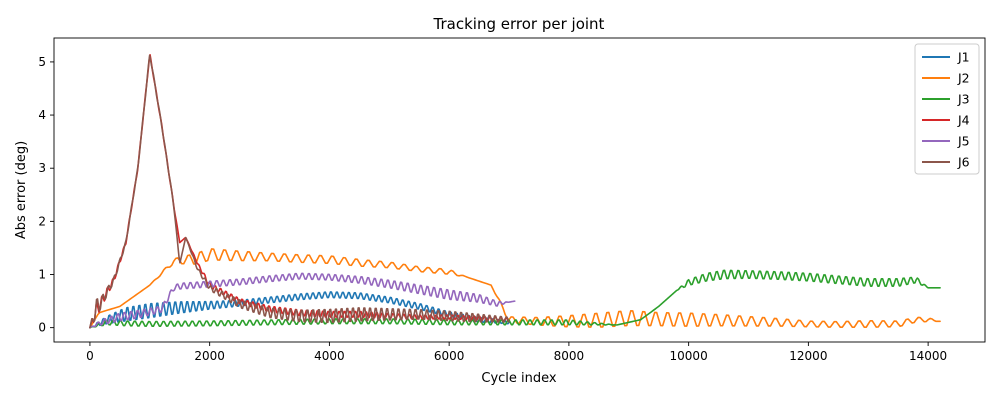 The width and height of the screenshot is (1000, 400). What do you see at coordinates (963, 57) in the screenshot?
I see `legend-label-j1: J1` at bounding box center [963, 57].